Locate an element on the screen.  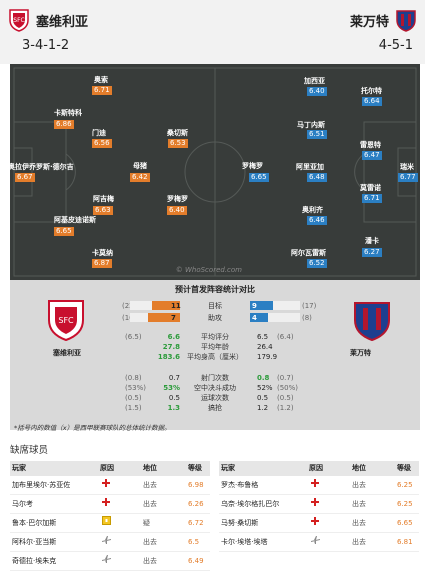
home-background-value: (0.8) is located at coordinates (133, 378).